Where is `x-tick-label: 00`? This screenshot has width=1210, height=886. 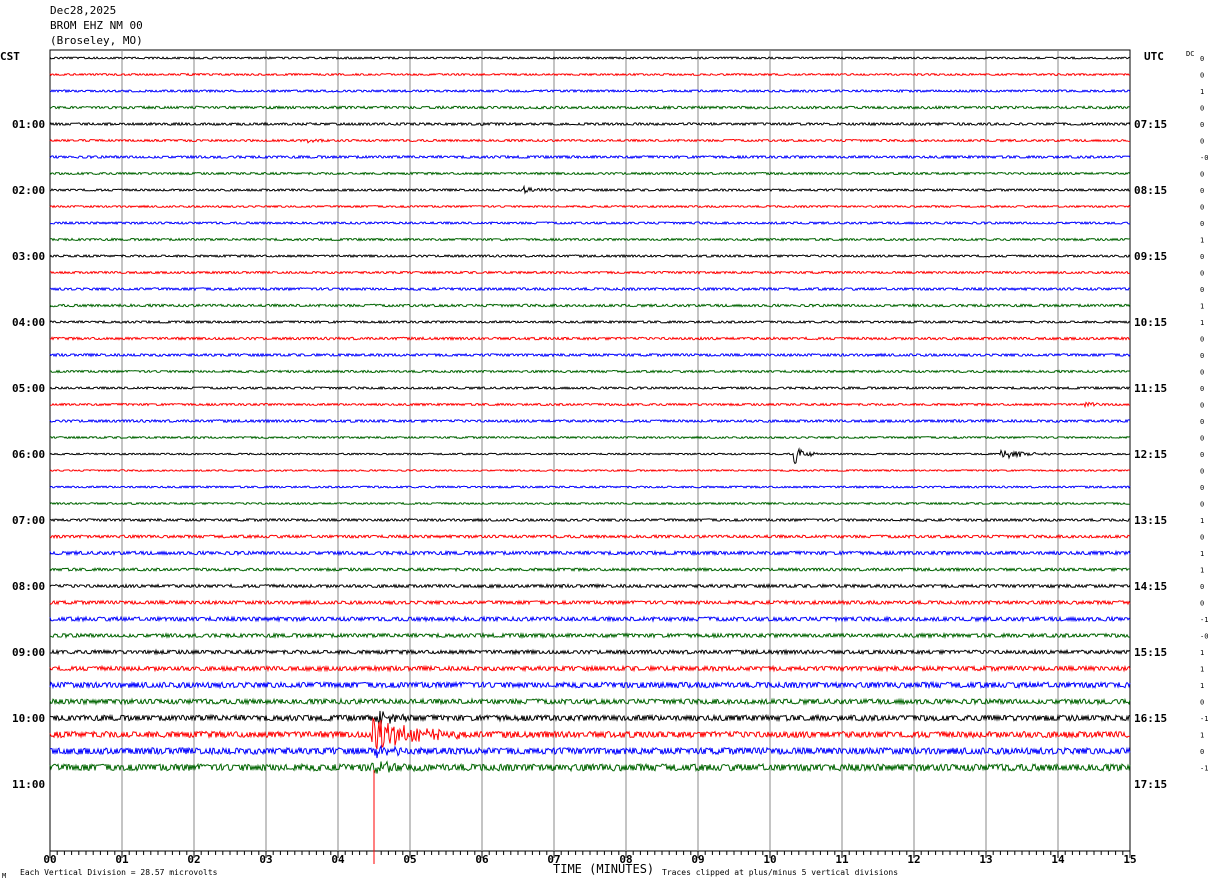 x-tick-label: 00 is located at coordinates (49, 859).